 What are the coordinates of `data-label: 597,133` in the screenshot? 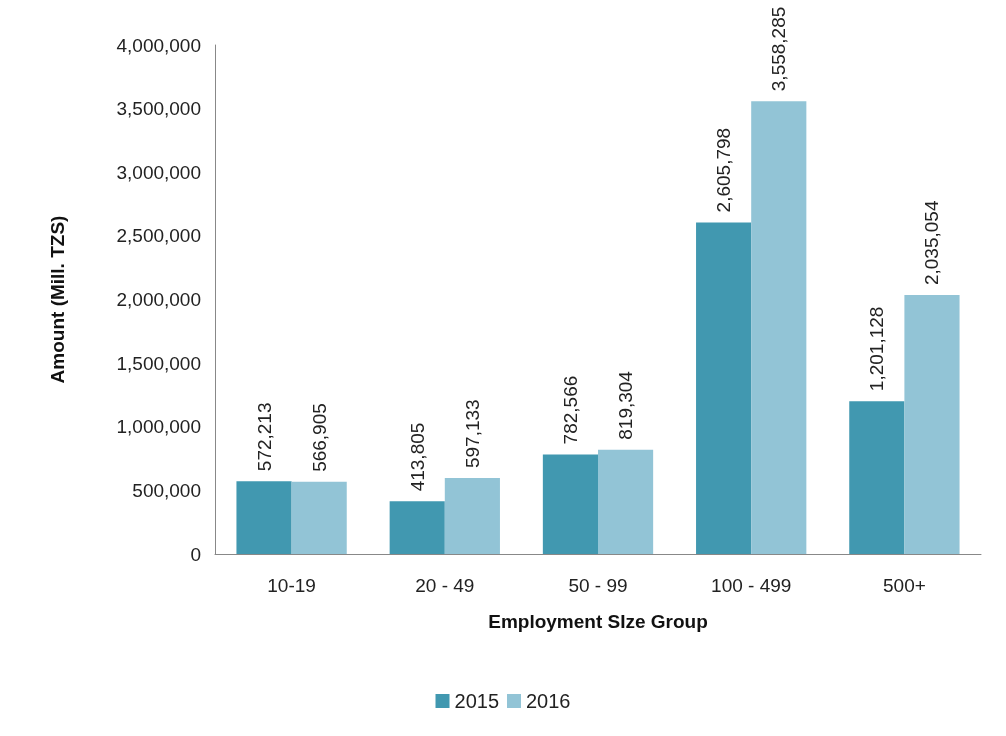 It's located at (472, 434).